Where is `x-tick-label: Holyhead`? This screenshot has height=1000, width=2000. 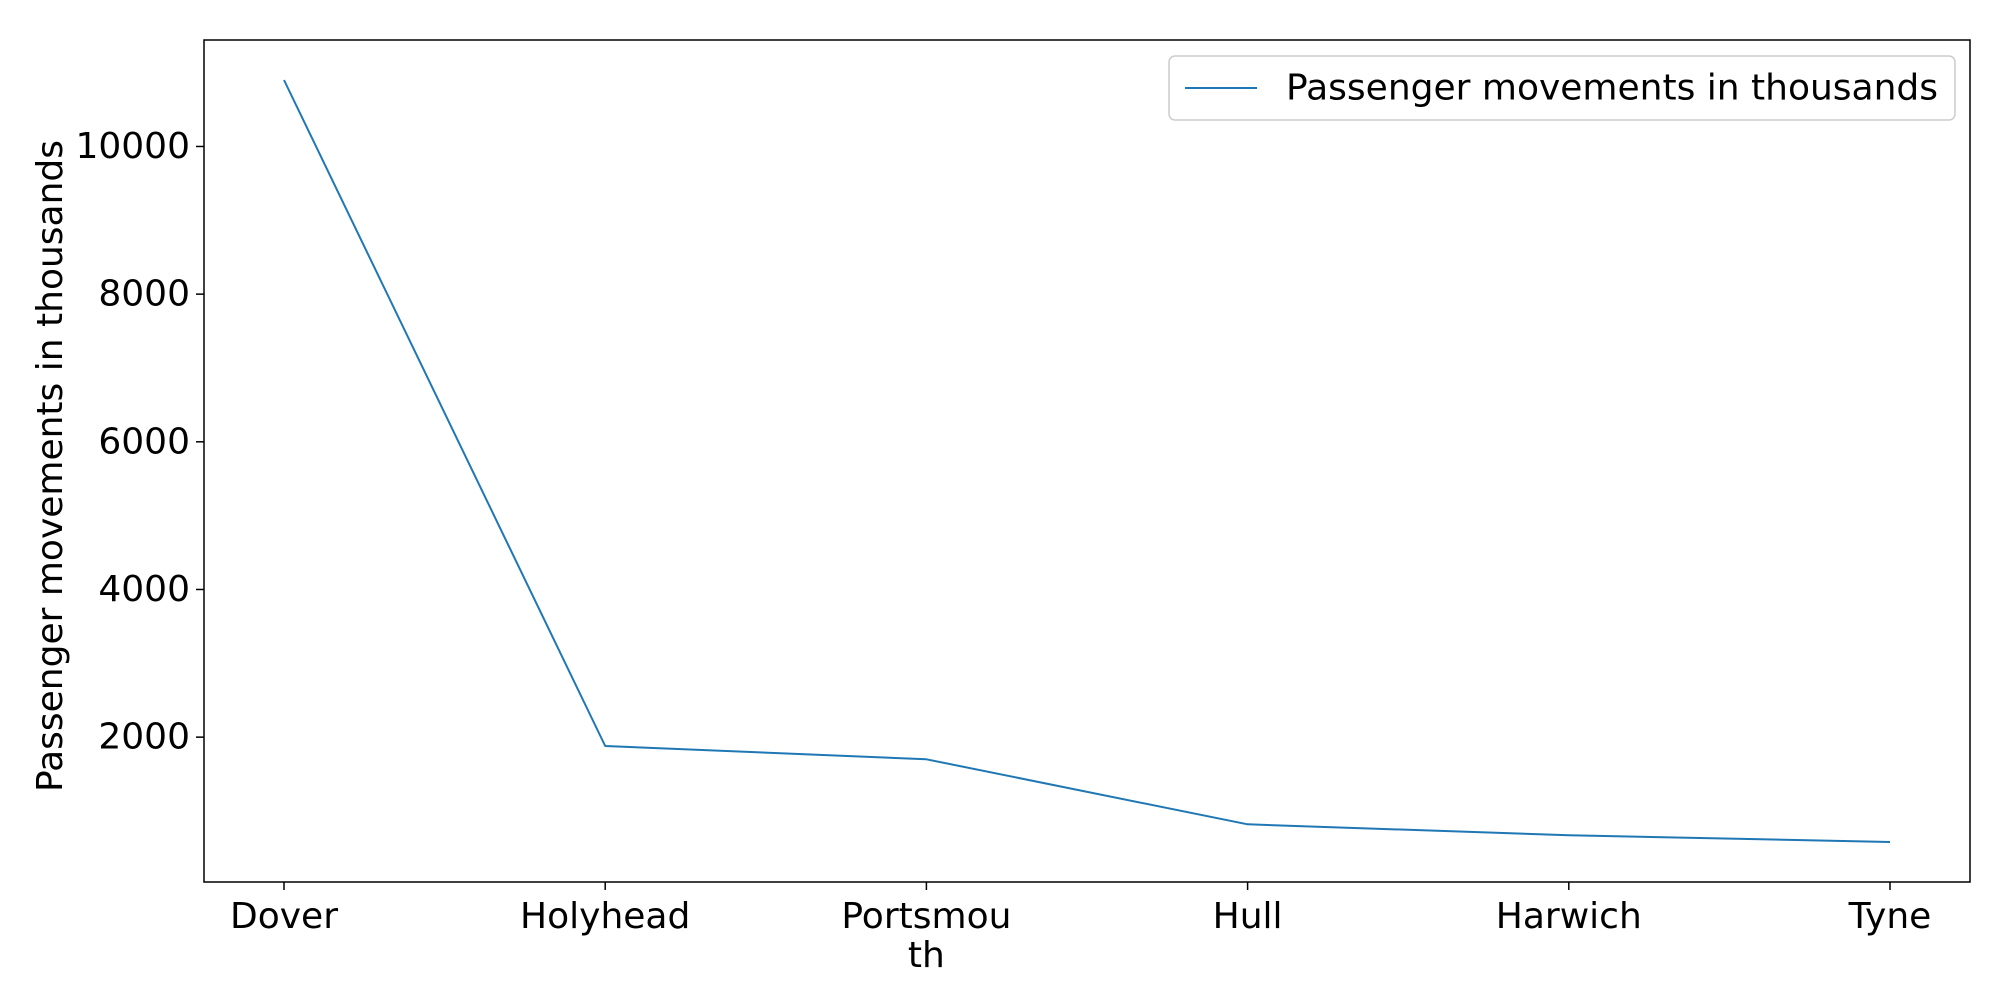 x-tick-label: Holyhead is located at coordinates (605, 916).